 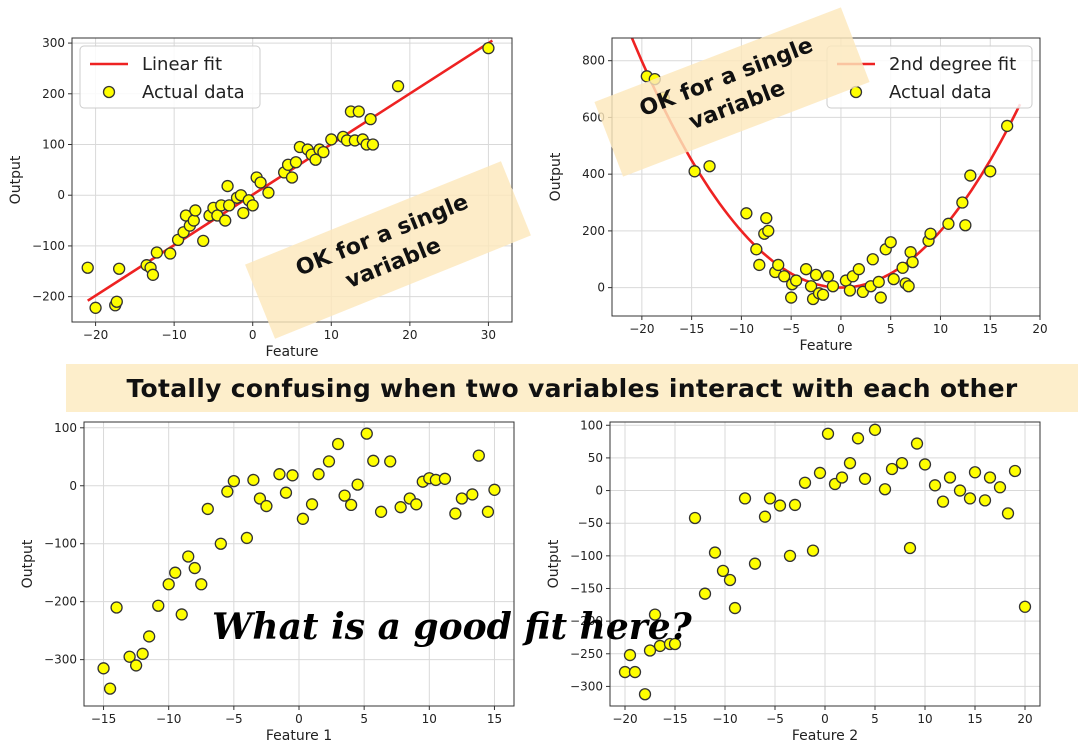 I want to click on tick-label-y: 800, so click(x=593, y=61).